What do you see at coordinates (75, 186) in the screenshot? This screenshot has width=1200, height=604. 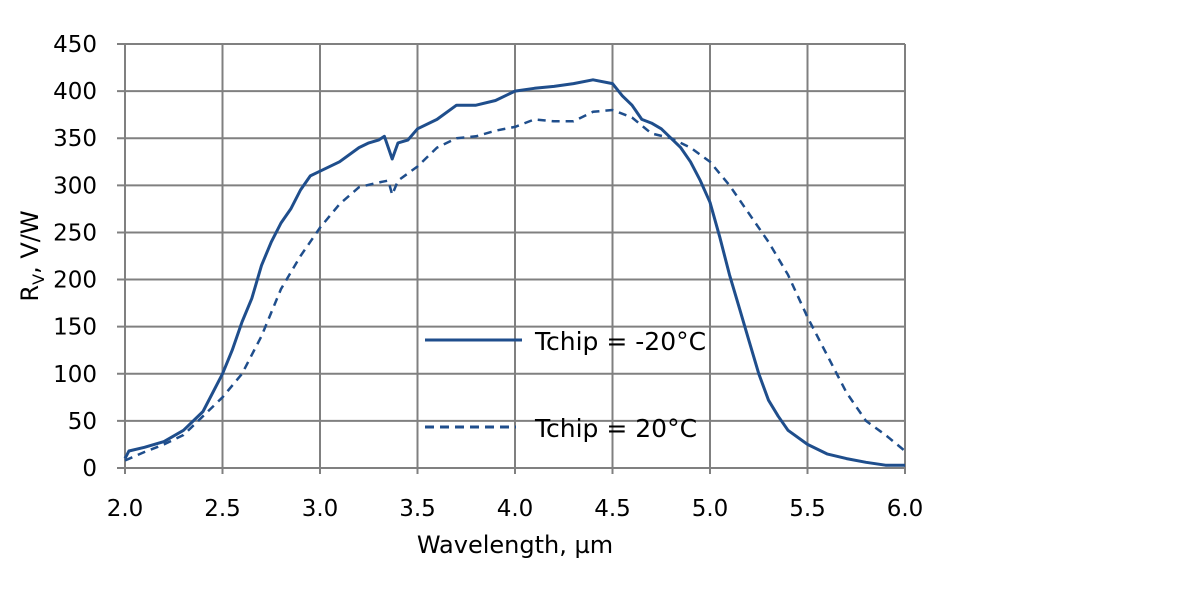 I see `y-tick-label: 300` at bounding box center [75, 186].